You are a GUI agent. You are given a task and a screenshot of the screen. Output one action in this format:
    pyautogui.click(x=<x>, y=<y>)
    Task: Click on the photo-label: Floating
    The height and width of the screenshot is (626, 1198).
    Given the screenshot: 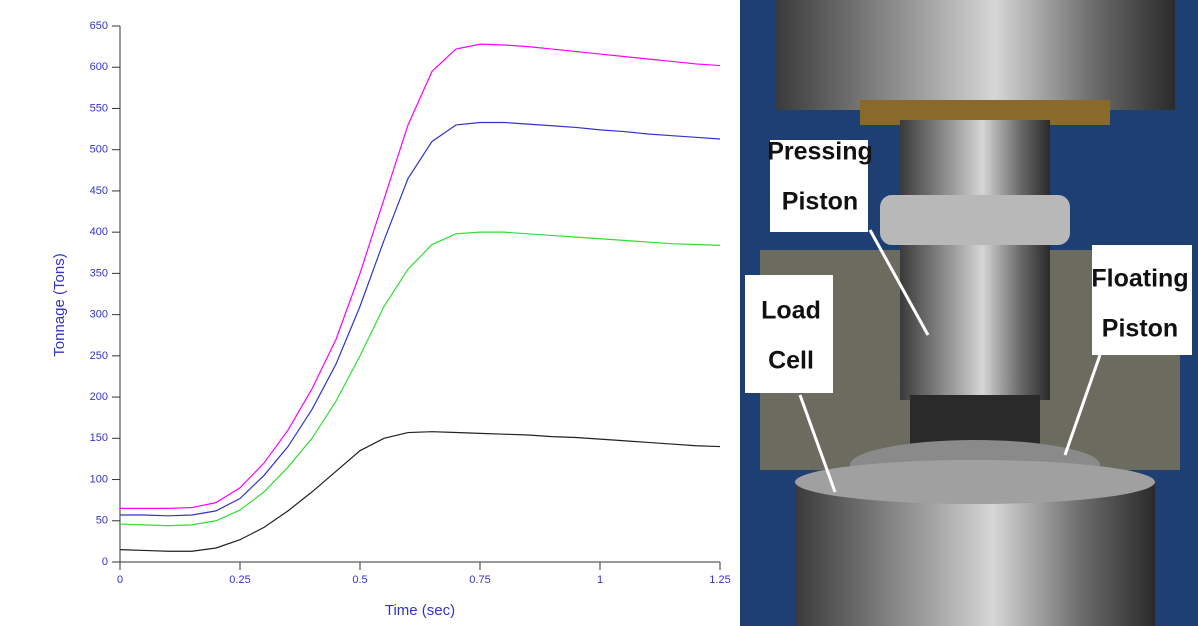 What is the action you would take?
    pyautogui.click(x=1139, y=279)
    